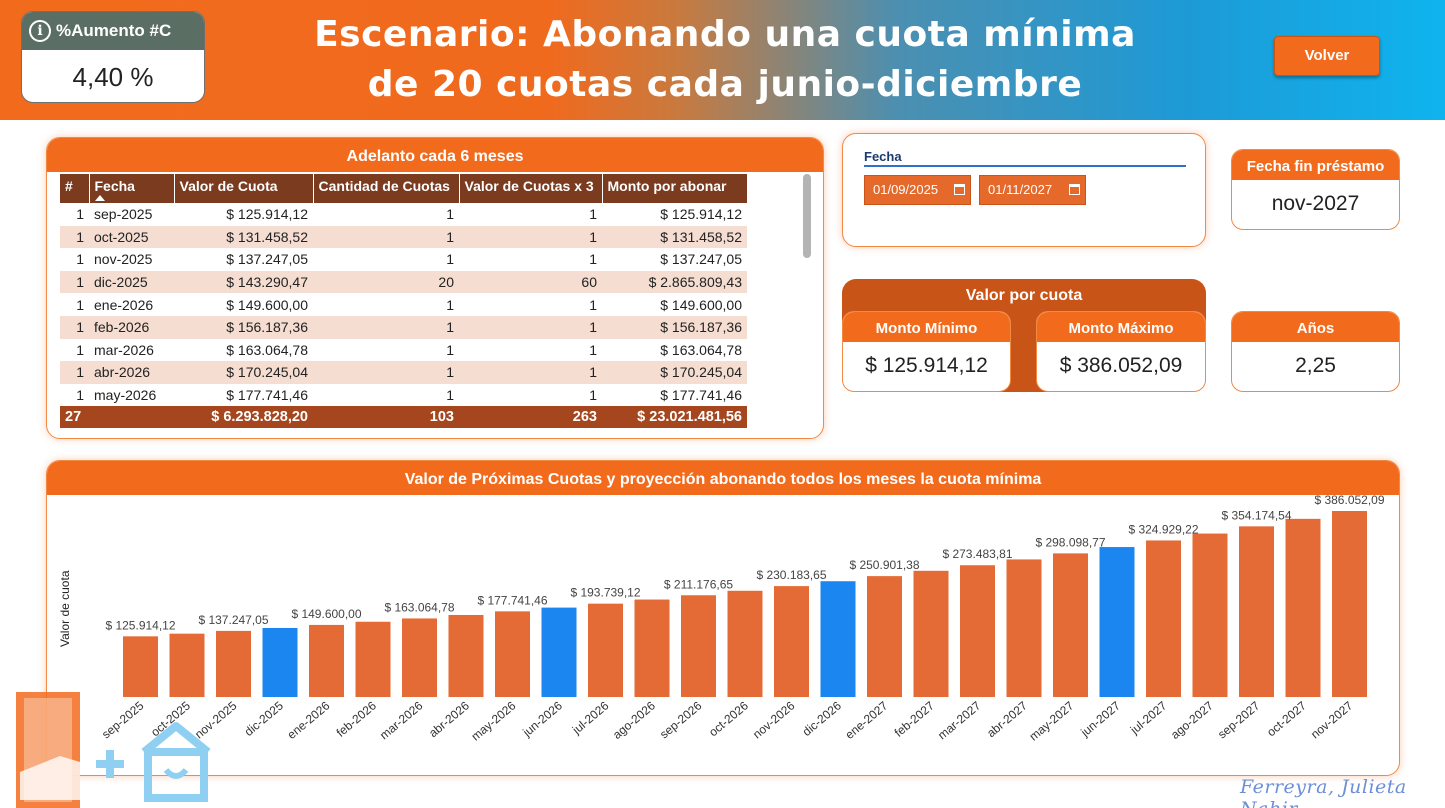 This screenshot has width=1445, height=808. Describe the element at coordinates (701, 214) in the screenshot. I see `table-cell: $ 125.914,12` at that location.